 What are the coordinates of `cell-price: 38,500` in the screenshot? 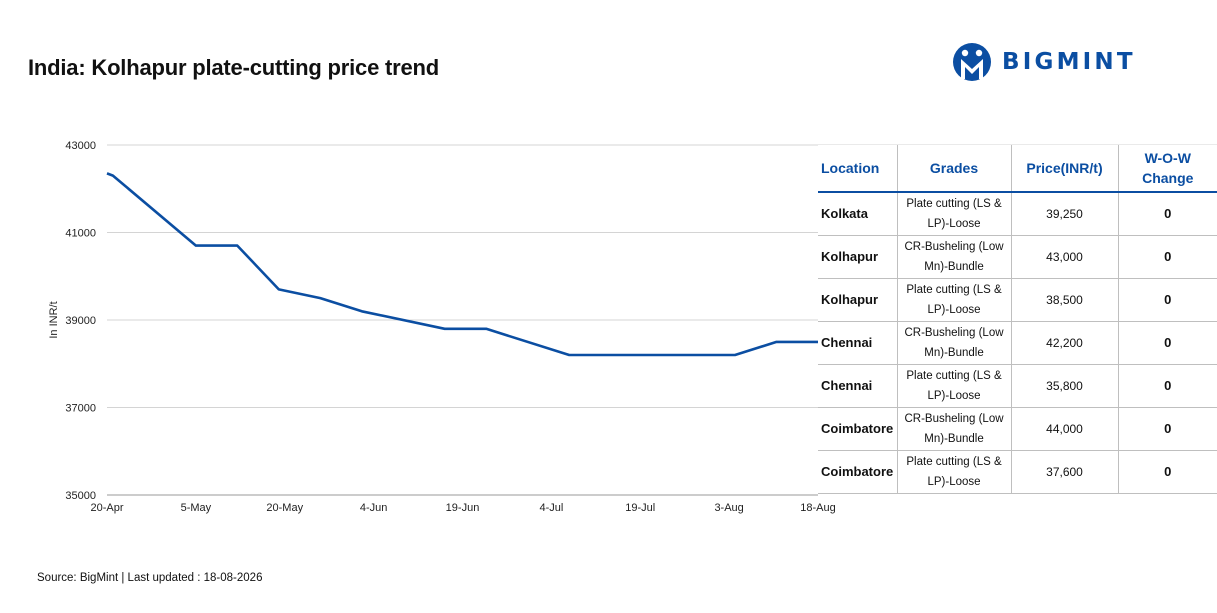 It's located at (1064, 300).